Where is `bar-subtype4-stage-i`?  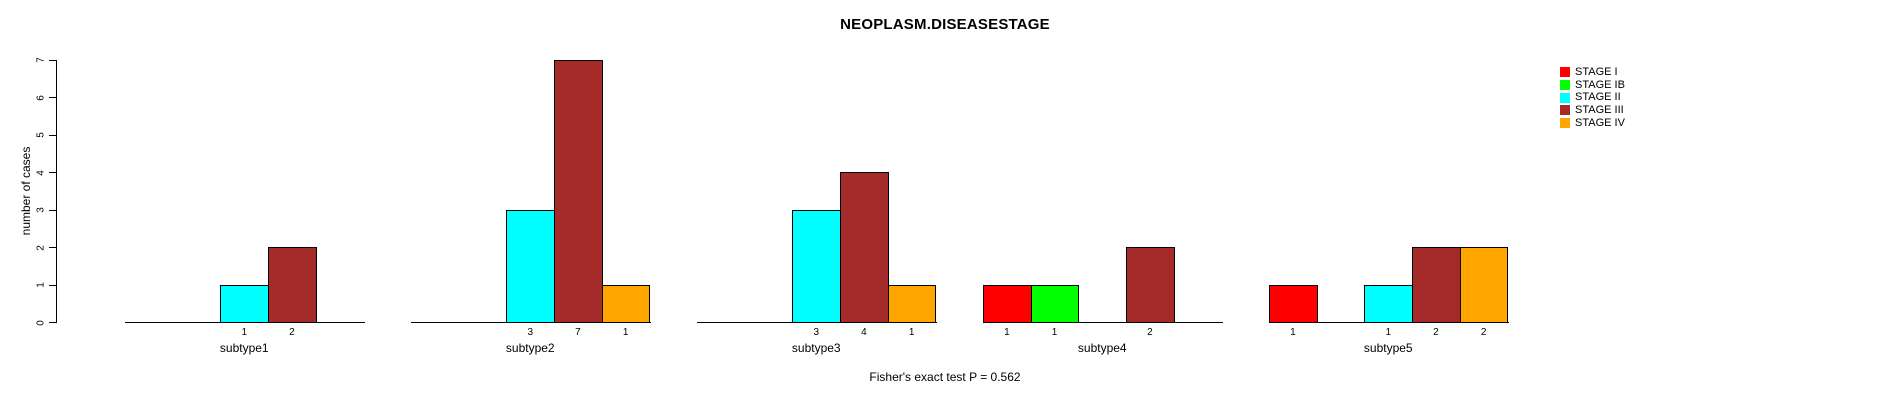 bar-subtype4-stage-i is located at coordinates (1007, 303).